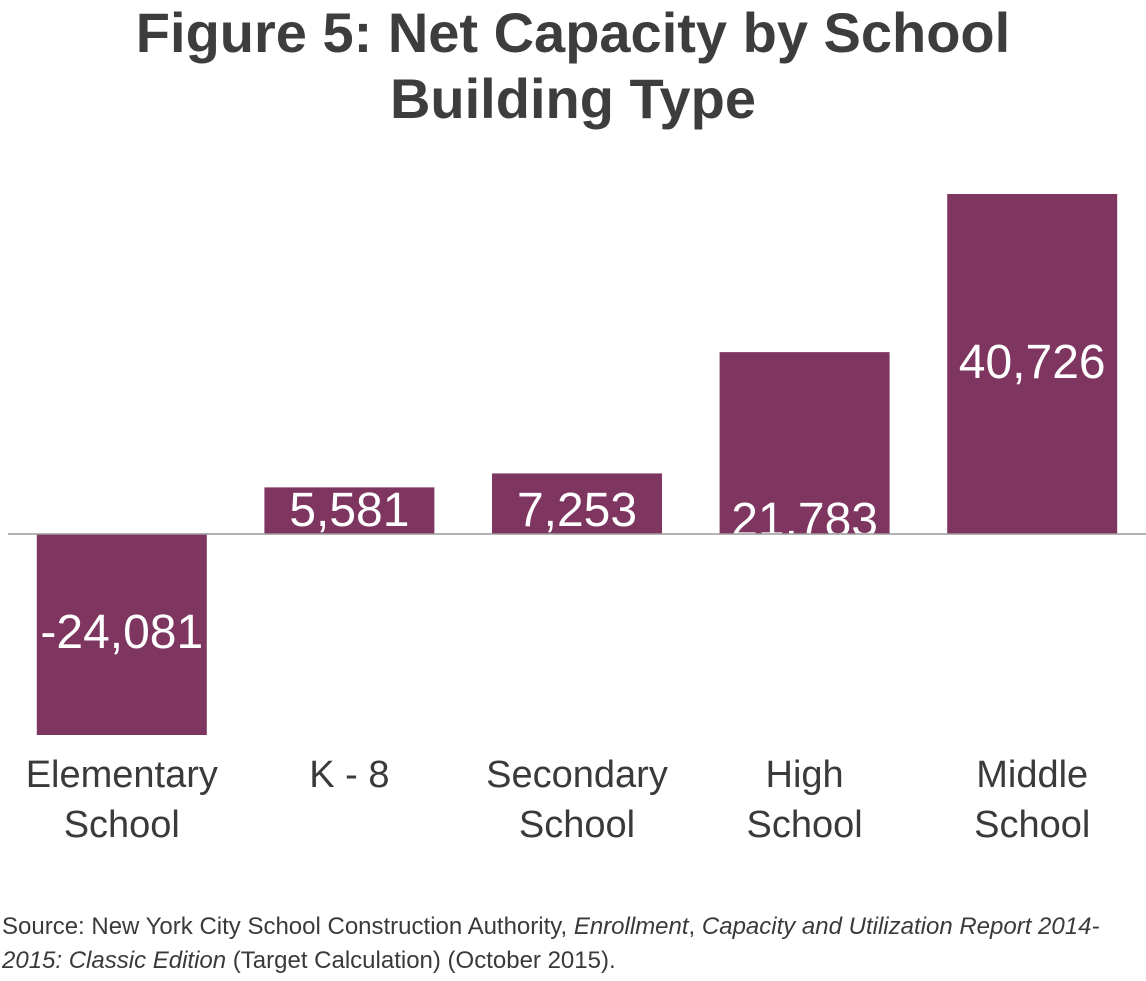 The height and width of the screenshot is (981, 1146). Describe the element at coordinates (122, 800) in the screenshot. I see `category-label: Elementary School` at that location.